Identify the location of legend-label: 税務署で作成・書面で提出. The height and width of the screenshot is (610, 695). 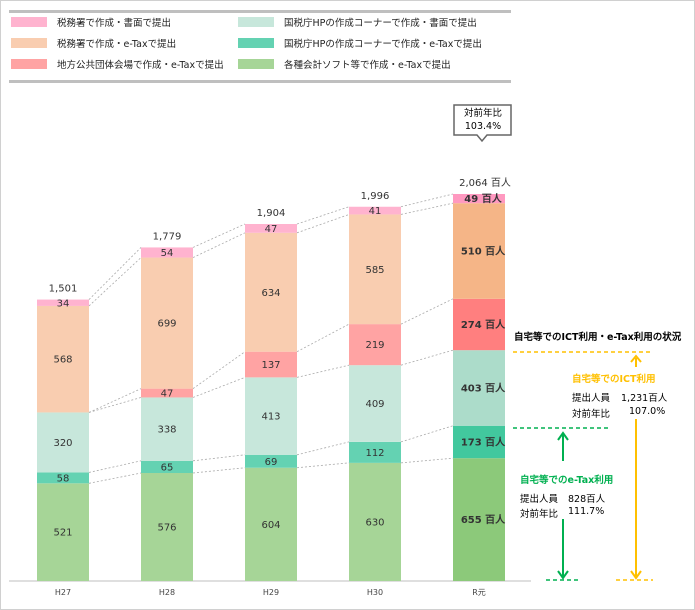
(114, 23).